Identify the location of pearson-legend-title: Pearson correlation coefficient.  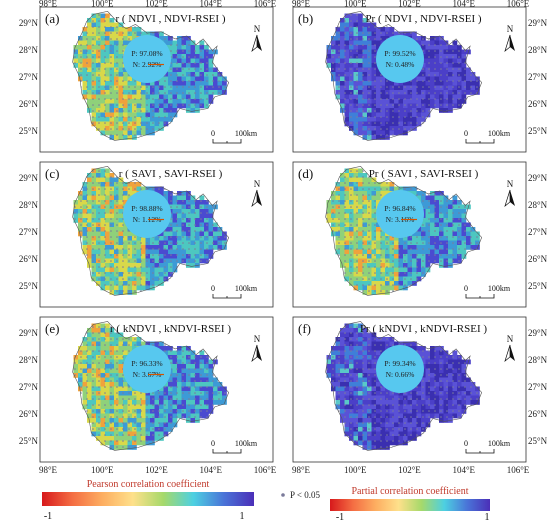
(148, 484).